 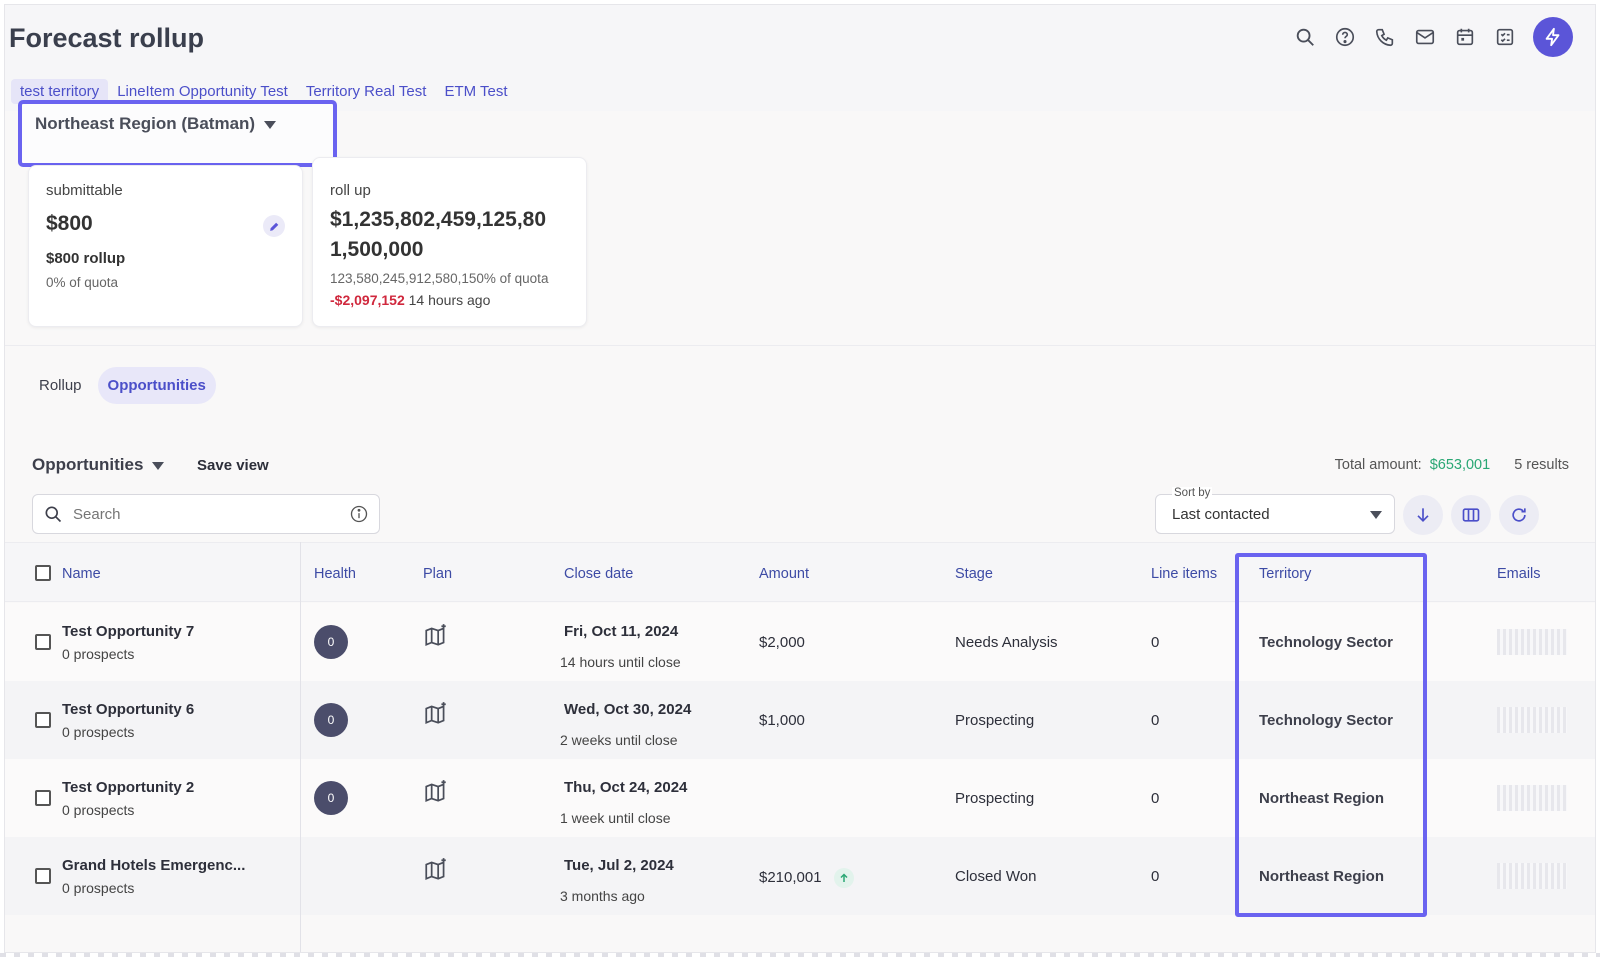 I want to click on tab-territory-real-test: Territory Real Test, so click(x=366, y=91).